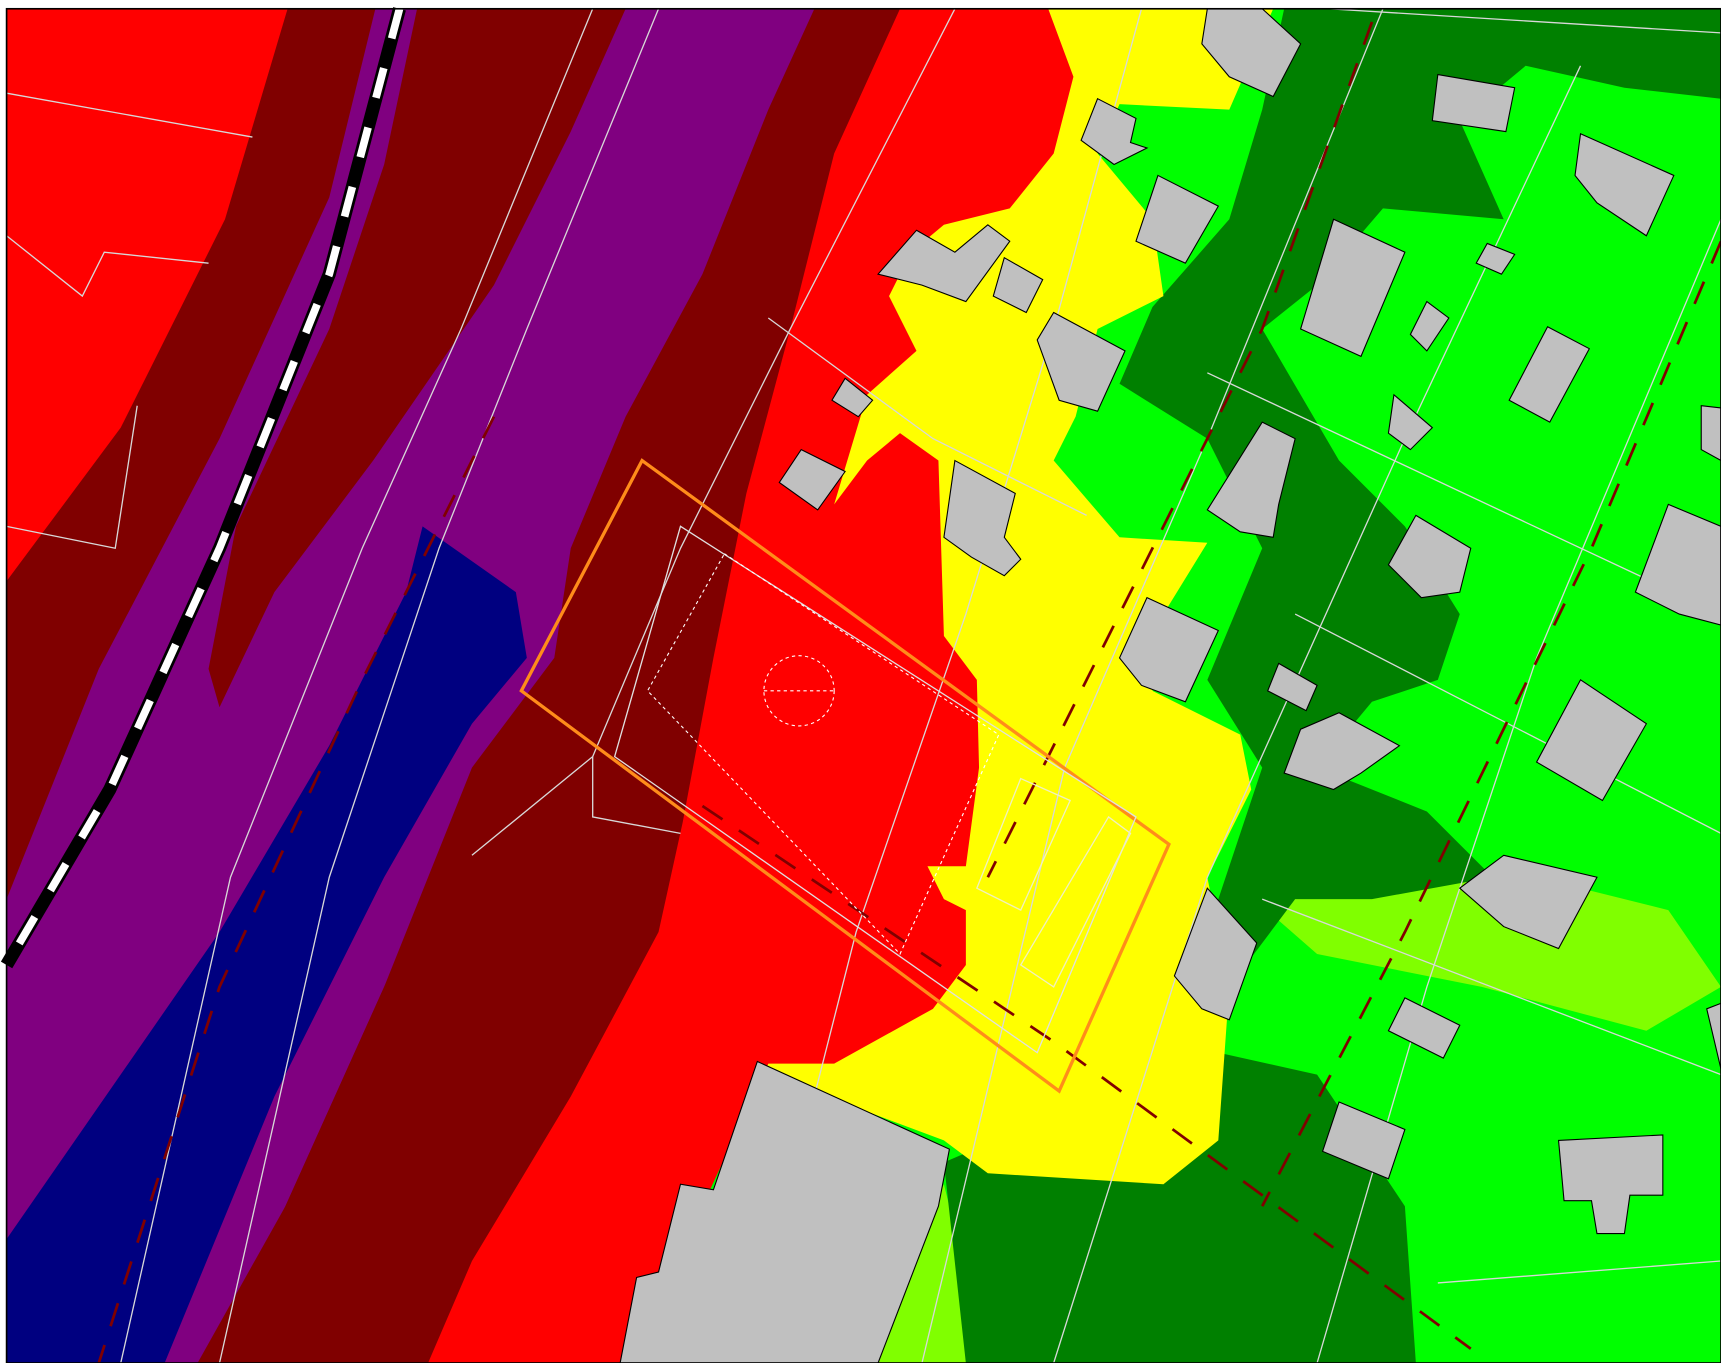 Image resolution: width=1721 pixels, height=1363 pixels. Describe the element at coordinates (147, 295) in the screenshot. I see `zone-red` at that location.